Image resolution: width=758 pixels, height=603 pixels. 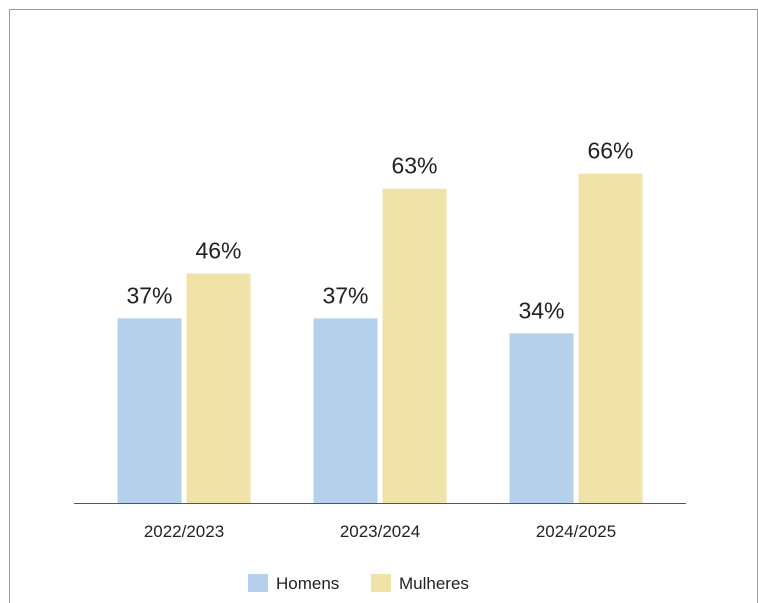 What do you see at coordinates (414, 166) in the screenshot?
I see `data-label-mulheres-1: 63%` at bounding box center [414, 166].